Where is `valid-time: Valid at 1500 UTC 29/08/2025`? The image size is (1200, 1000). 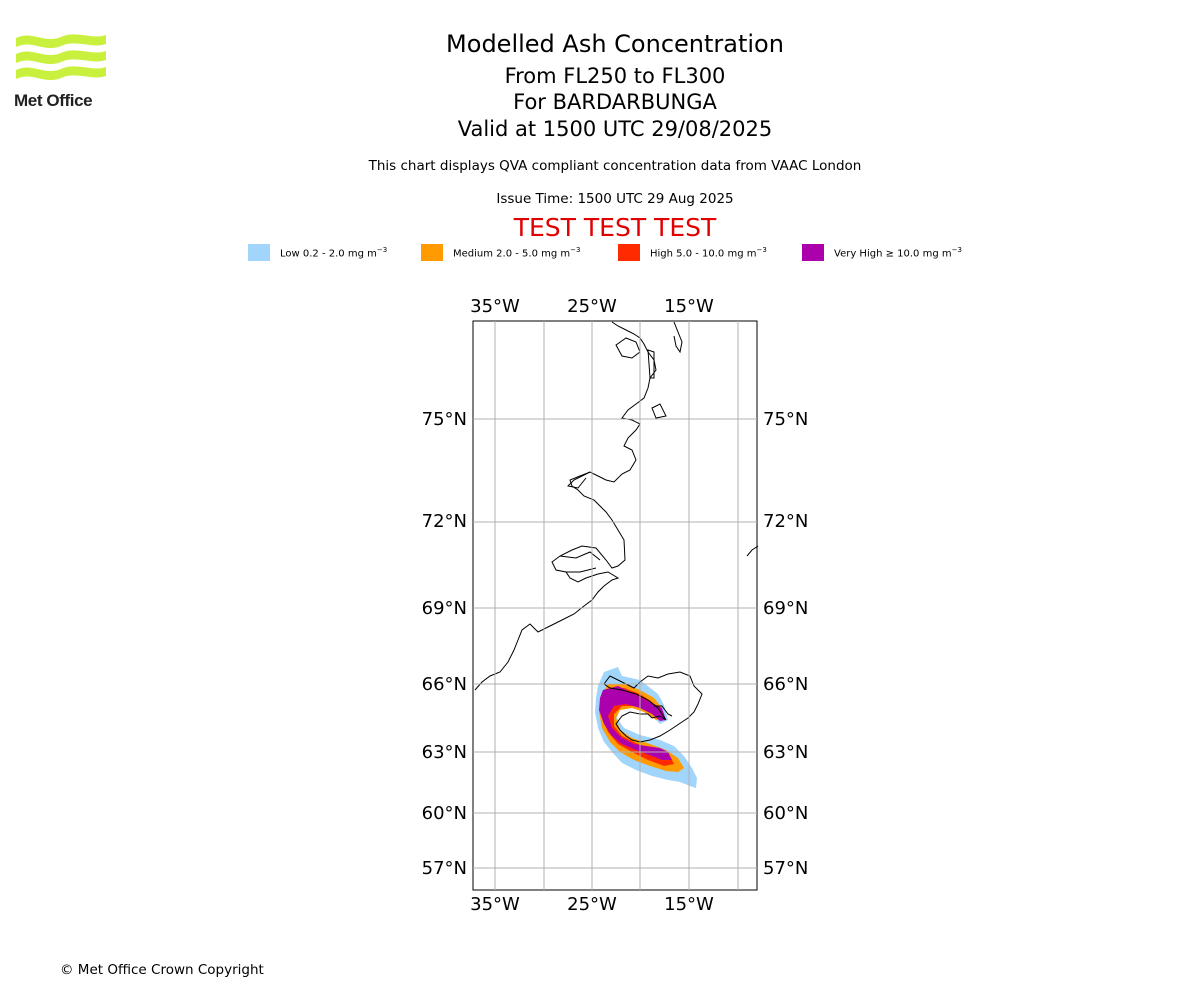 valid-time: Valid at 1500 UTC 29/08/2025 is located at coordinates (615, 129).